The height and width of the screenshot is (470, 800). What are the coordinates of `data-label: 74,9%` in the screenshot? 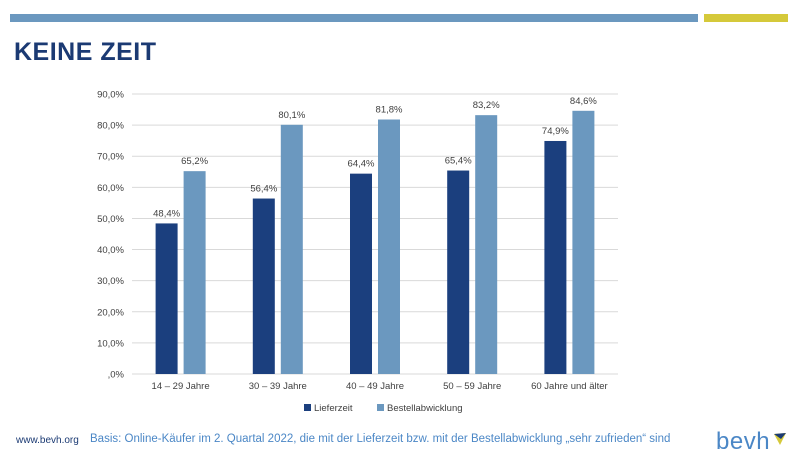 It's located at (555, 131).